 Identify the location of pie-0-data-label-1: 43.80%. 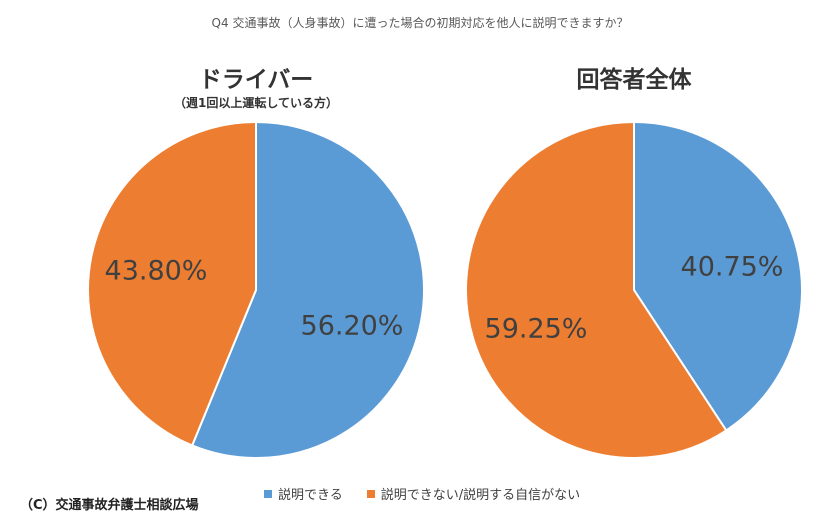
(156, 271).